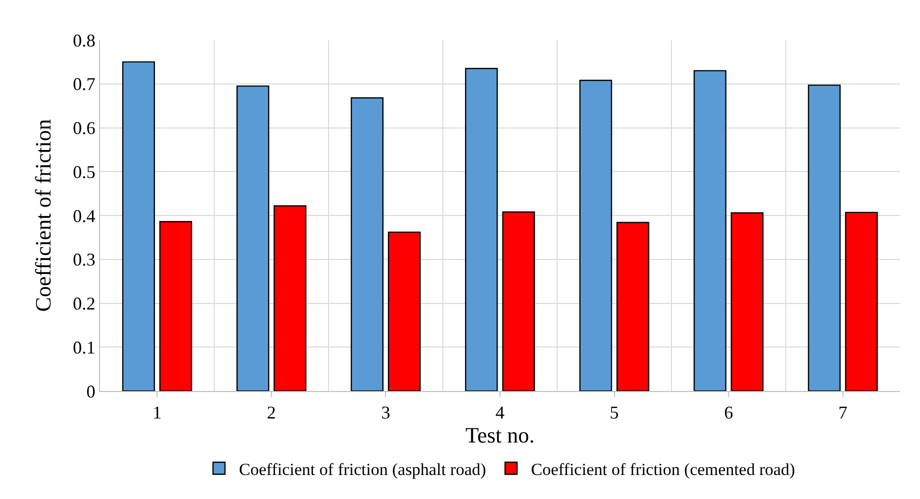 This screenshot has width=920, height=499. I want to click on y-tick-label: 0.7, so click(84, 84).